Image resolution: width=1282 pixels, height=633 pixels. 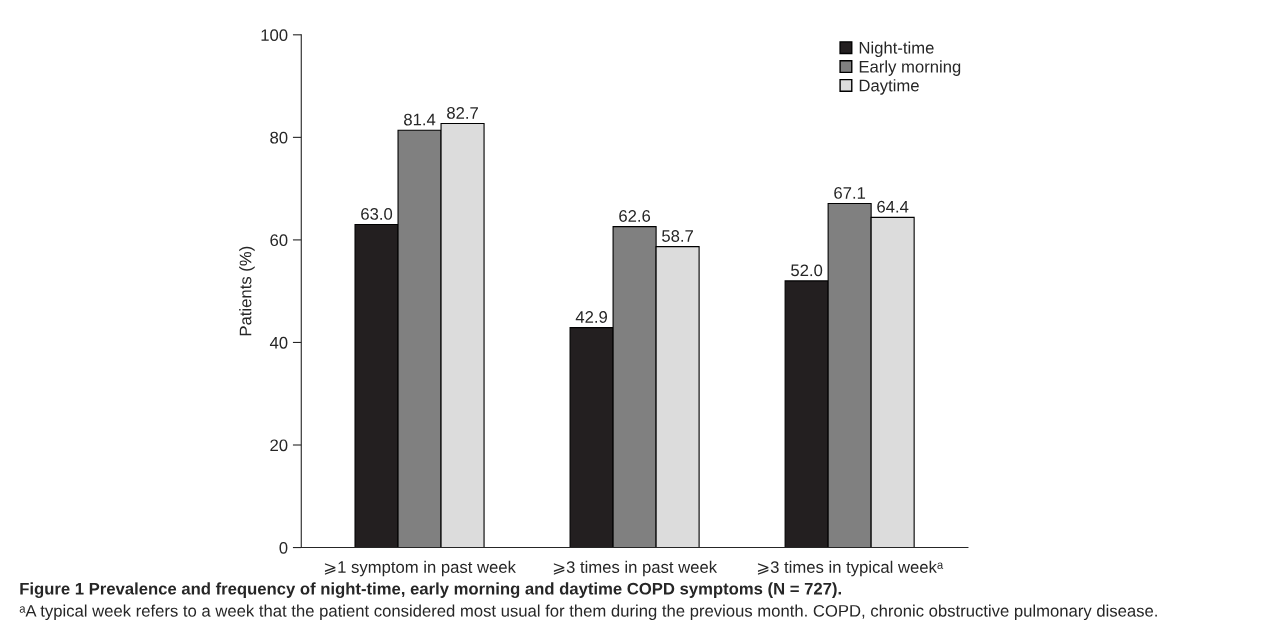 What do you see at coordinates (893, 206) in the screenshot?
I see `data-label: 64.4` at bounding box center [893, 206].